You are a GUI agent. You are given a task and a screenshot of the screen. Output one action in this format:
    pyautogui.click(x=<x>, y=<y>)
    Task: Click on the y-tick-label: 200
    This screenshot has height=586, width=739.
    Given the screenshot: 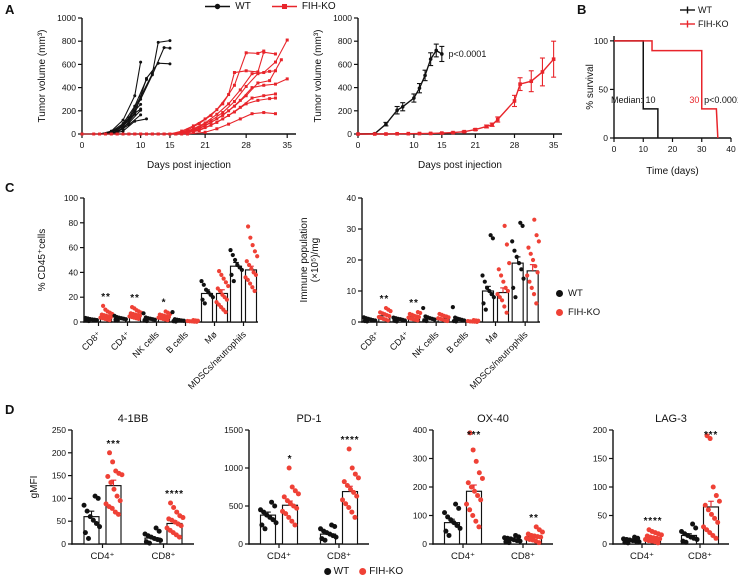 What is the action you would take?
    pyautogui.click(x=420, y=487)
    